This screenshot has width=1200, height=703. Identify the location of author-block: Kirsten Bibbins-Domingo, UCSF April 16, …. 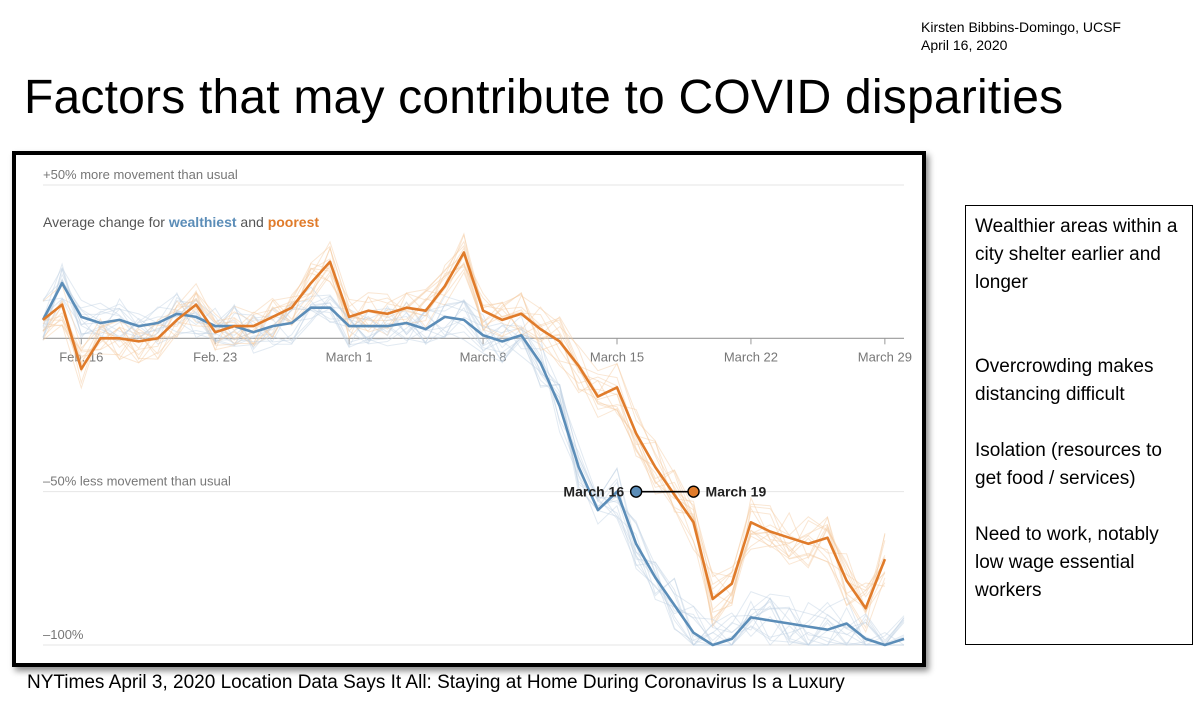
(1021, 36).